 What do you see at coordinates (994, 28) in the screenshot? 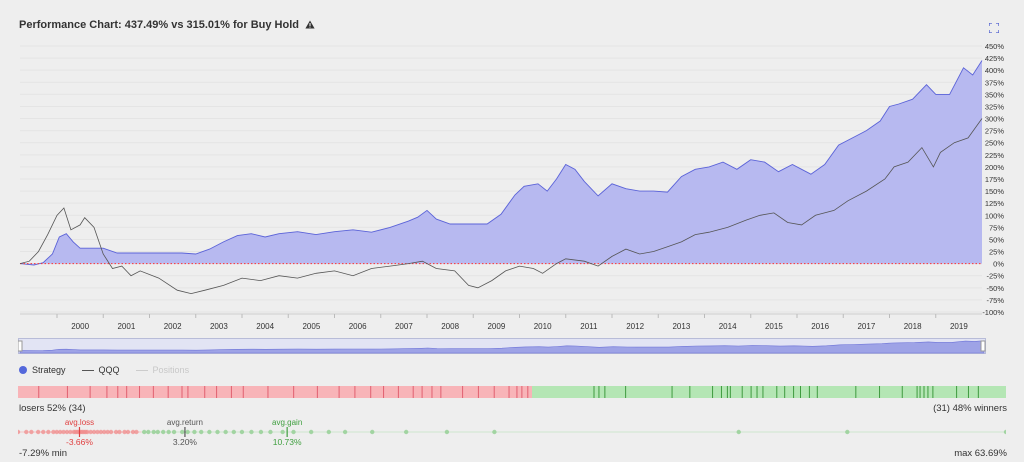
I see `expand-icon` at bounding box center [994, 28].